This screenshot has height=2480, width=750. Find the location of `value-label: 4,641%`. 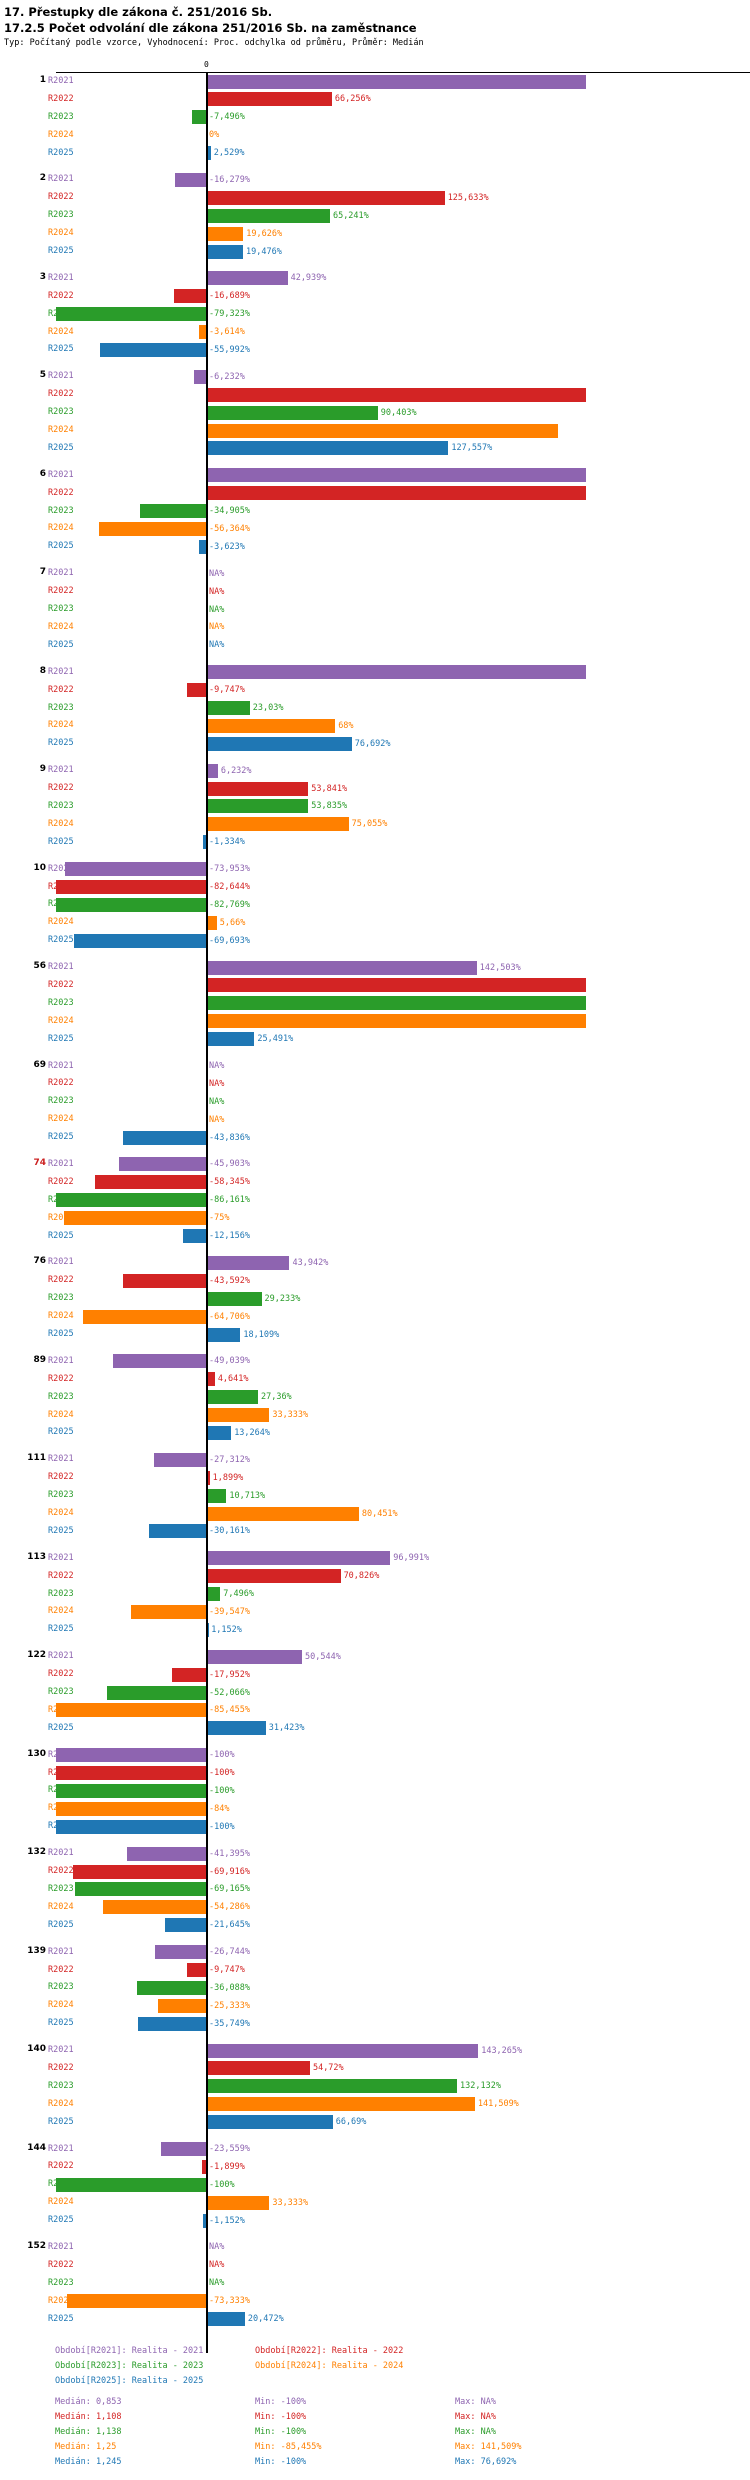

value-label: 4,641% is located at coordinates (233, 1379).